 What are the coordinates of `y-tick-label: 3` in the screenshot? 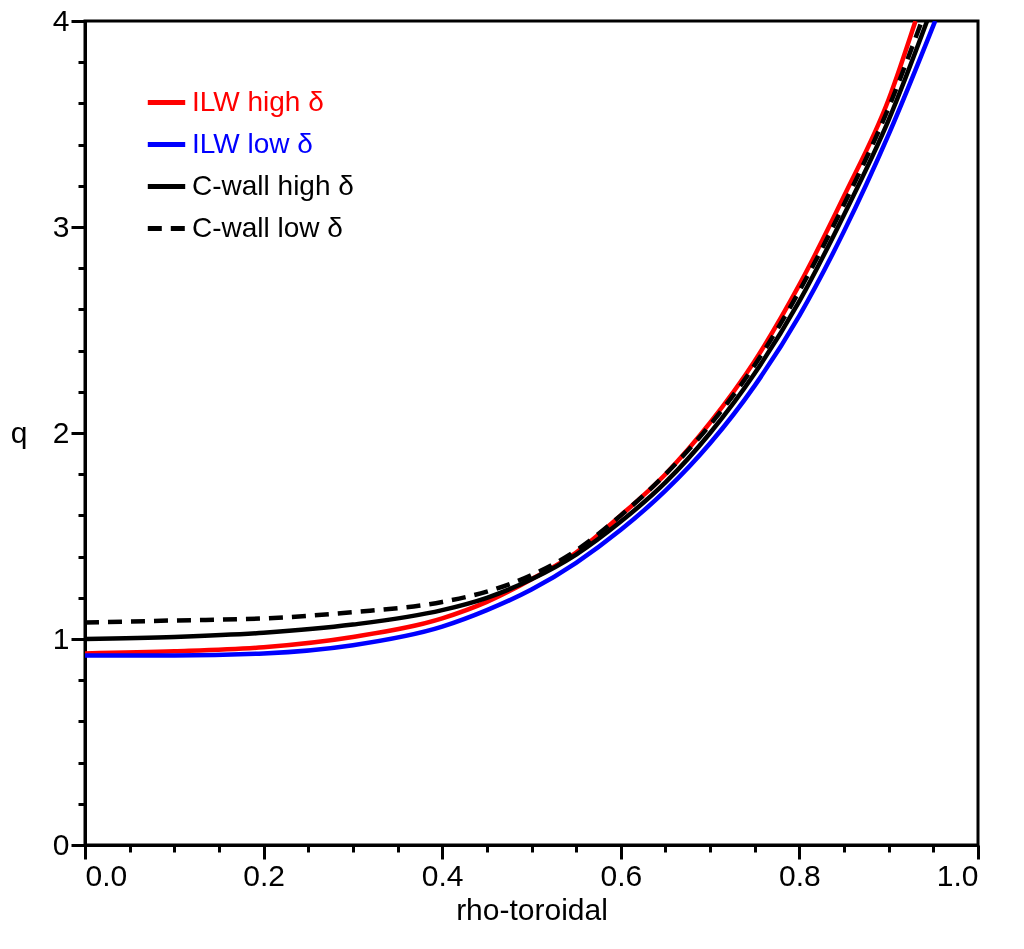 It's located at (61, 226).